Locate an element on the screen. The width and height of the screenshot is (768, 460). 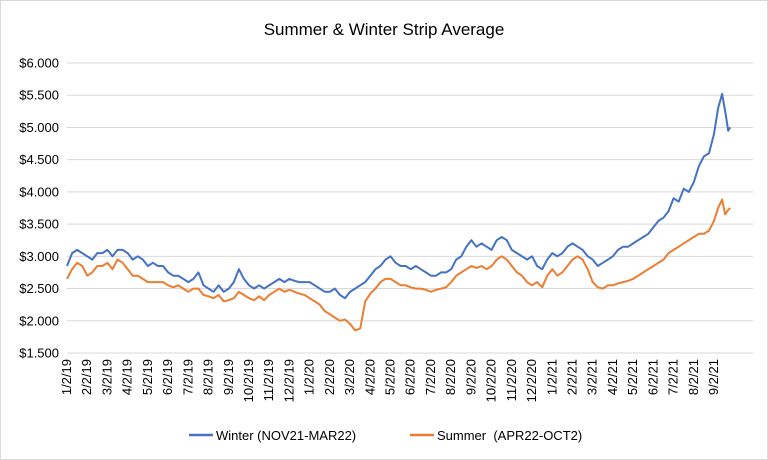
x-tick-label: 11/2/20 is located at coordinates (511, 380).